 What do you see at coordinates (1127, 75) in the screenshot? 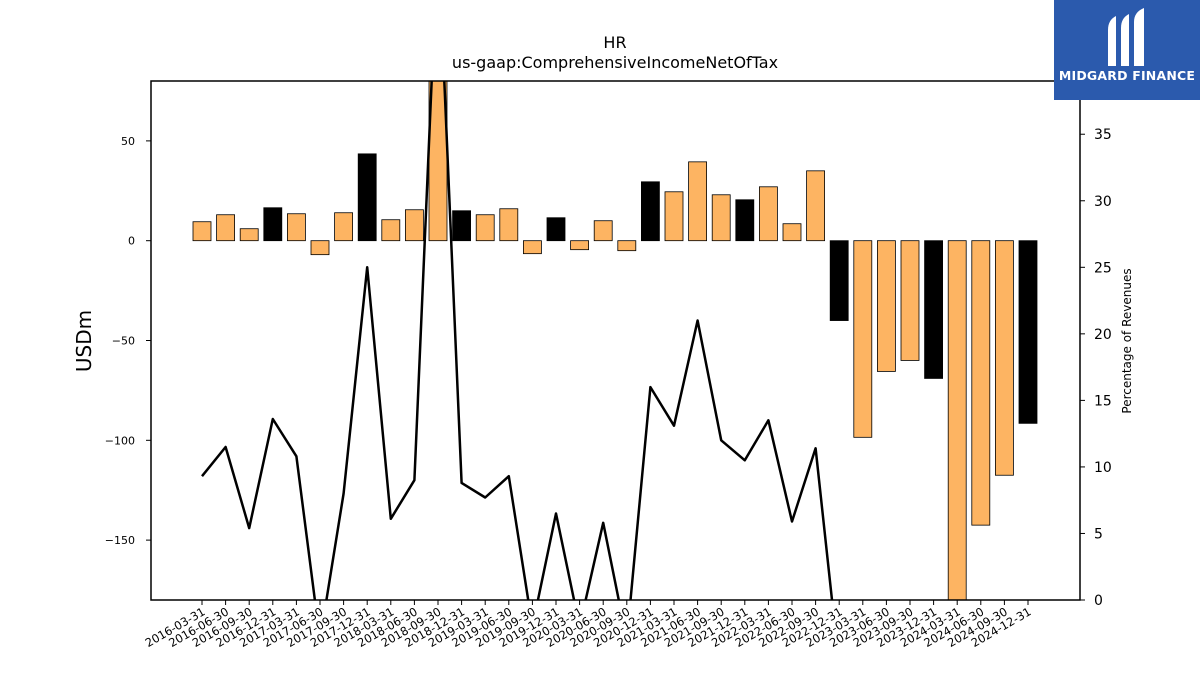
I see `logo-text: MIDGARD FINANCE` at bounding box center [1127, 75].